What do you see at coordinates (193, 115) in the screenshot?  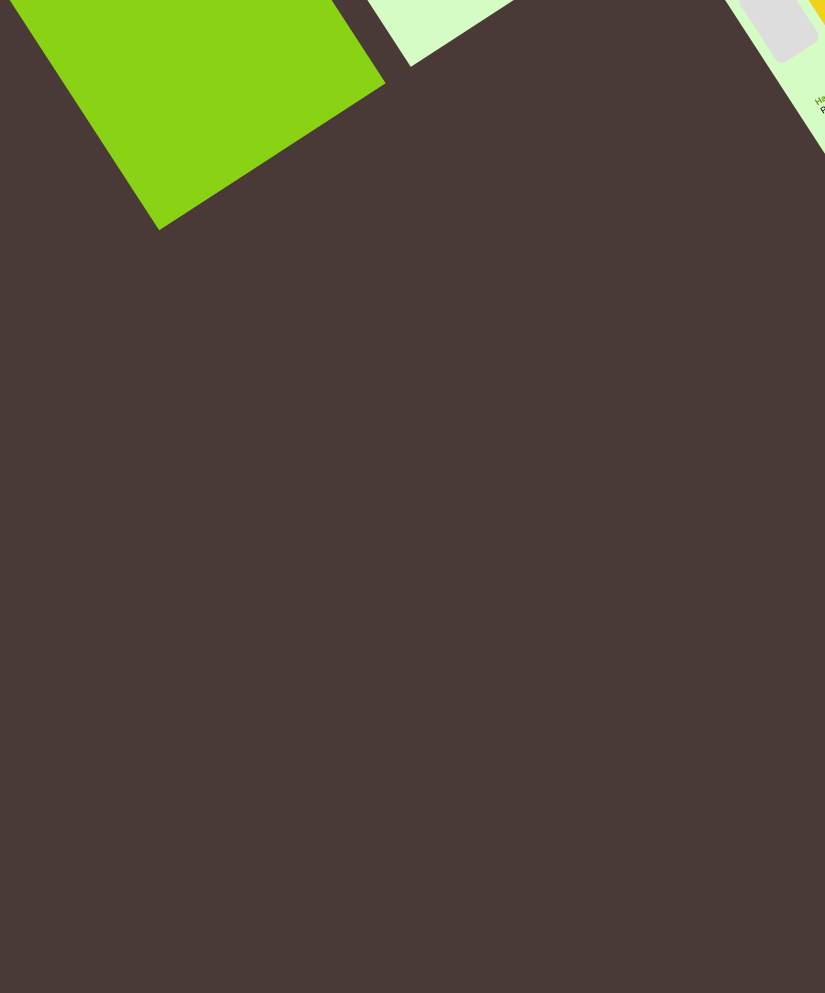 I see `green-panel` at bounding box center [193, 115].